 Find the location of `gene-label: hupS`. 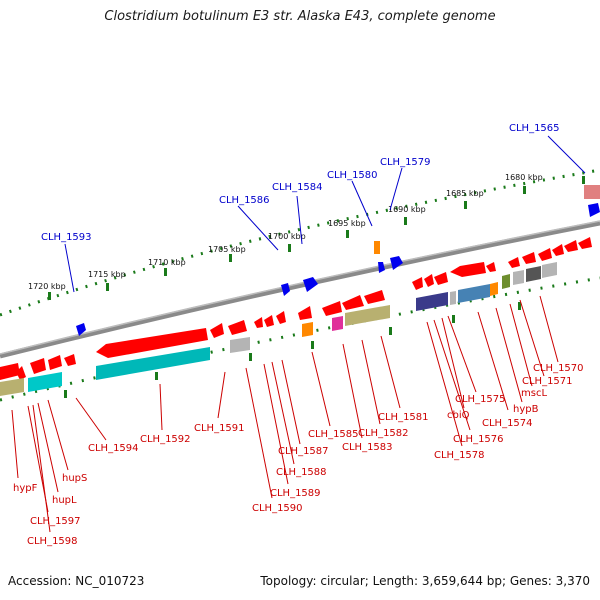

gene-label: hupS is located at coordinates (74, 478).